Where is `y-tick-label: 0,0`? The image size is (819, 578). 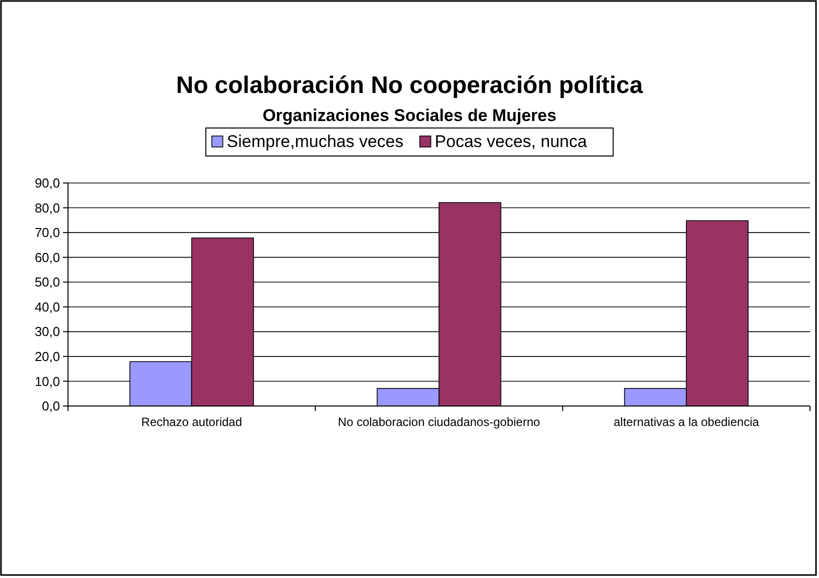 y-tick-label: 0,0 is located at coordinates (51, 406).